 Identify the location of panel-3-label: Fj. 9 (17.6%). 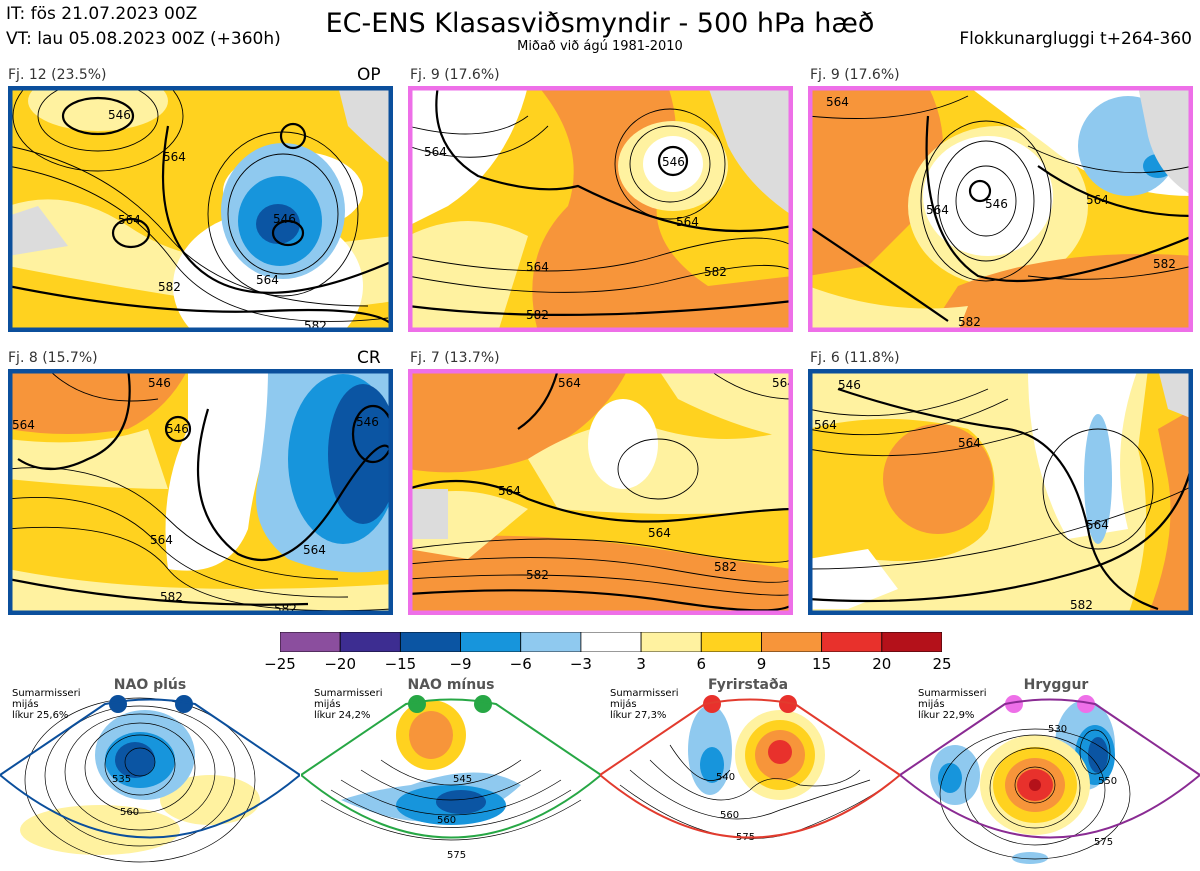
(855, 75).